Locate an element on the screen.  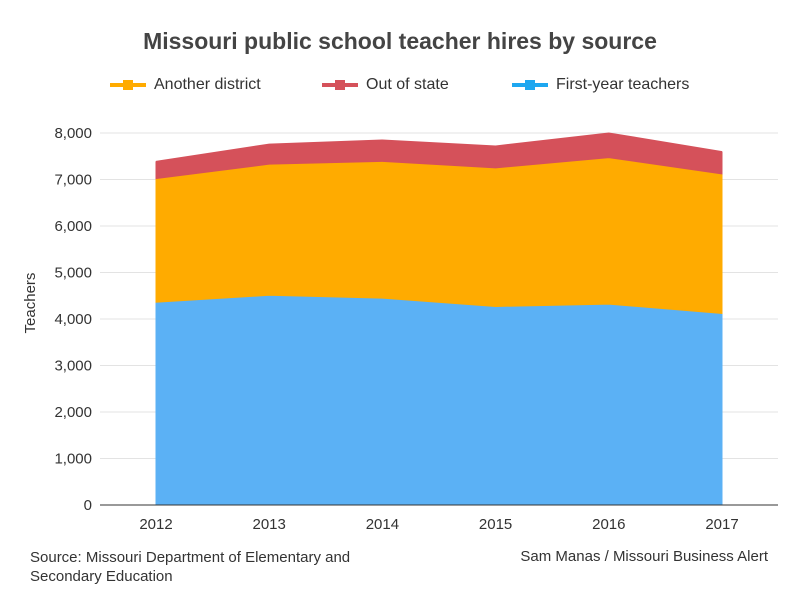
y-tick-label: 0 is located at coordinates (88, 505).